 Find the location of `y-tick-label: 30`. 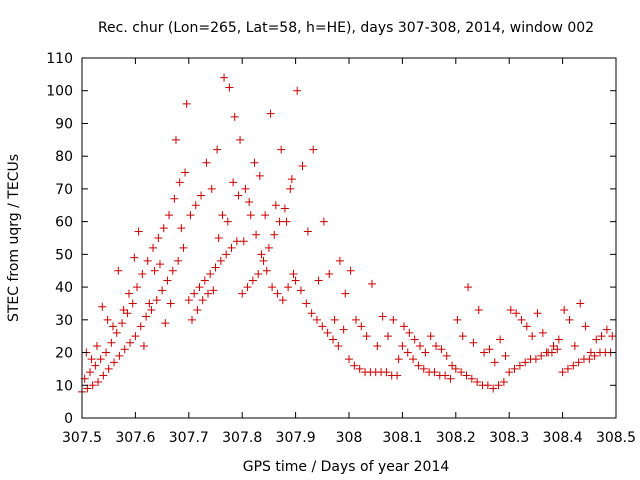

y-tick-label: 30 is located at coordinates (64, 321).